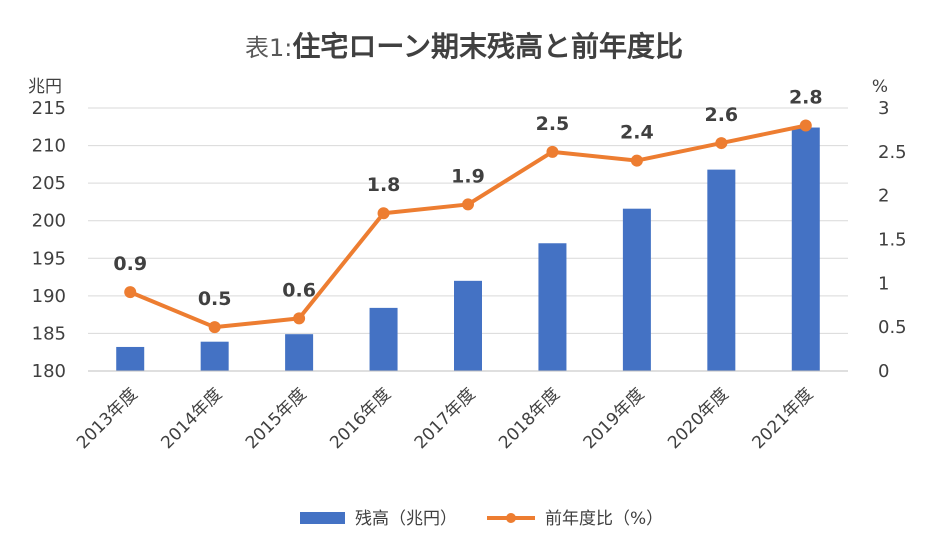 Image resolution: width=928 pixels, height=550 pixels. What do you see at coordinates (553, 124) in the screenshot?
I see `data-label: 2.5` at bounding box center [553, 124].